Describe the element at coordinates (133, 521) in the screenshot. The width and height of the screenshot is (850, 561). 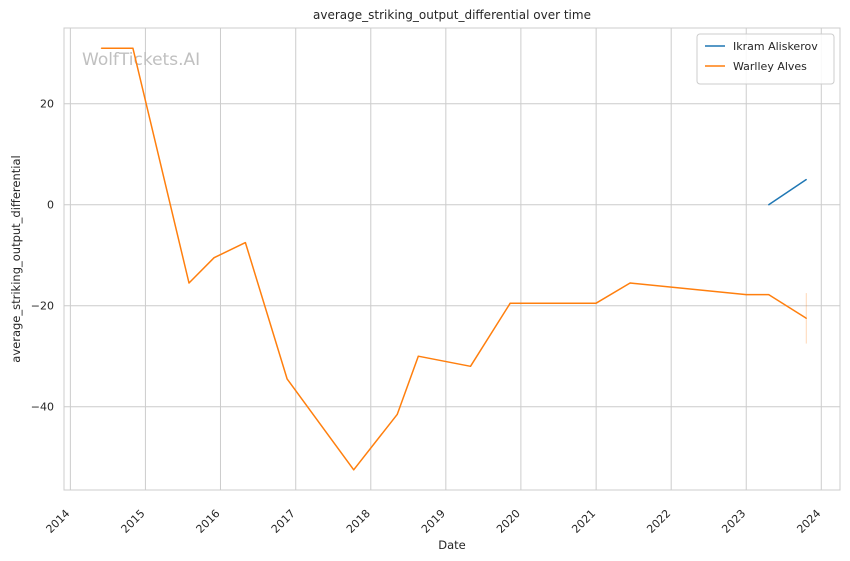
I see `x-tick-label: 2015` at that location.